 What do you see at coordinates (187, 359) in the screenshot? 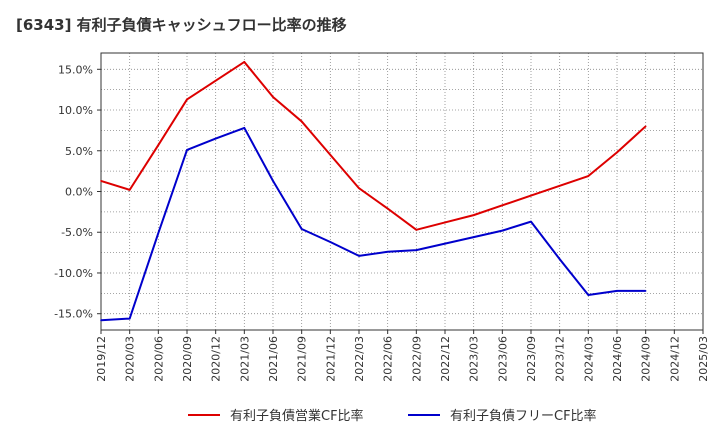
I see `x-tick-label: 2020/09` at bounding box center [187, 359].